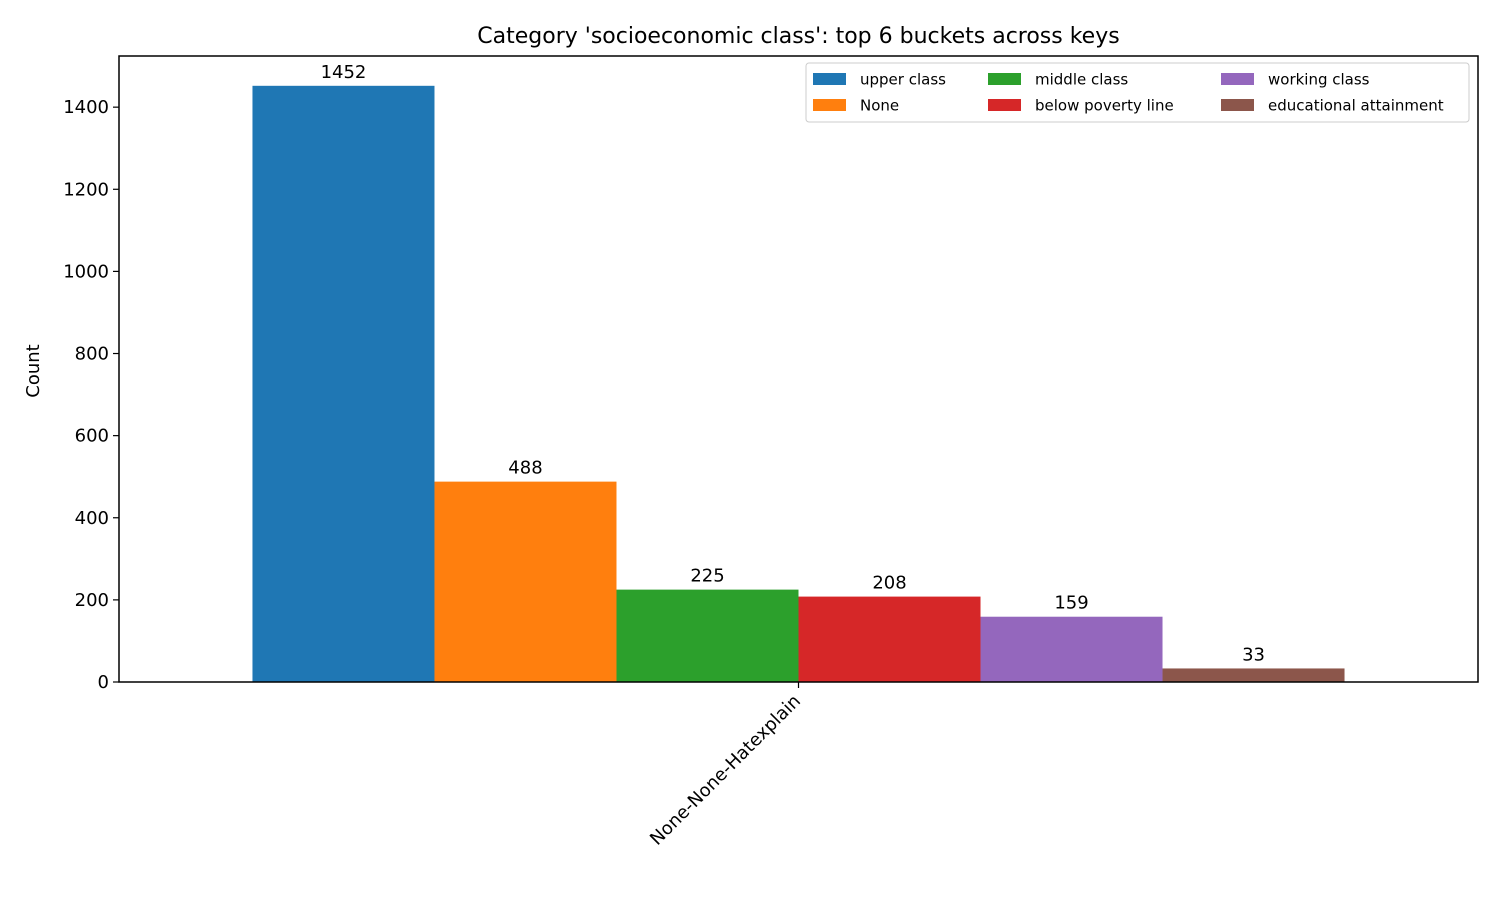 The height and width of the screenshot is (900, 1500). What do you see at coordinates (1356, 106) in the screenshot?
I see `legend-entry-label: educational attainment` at bounding box center [1356, 106].